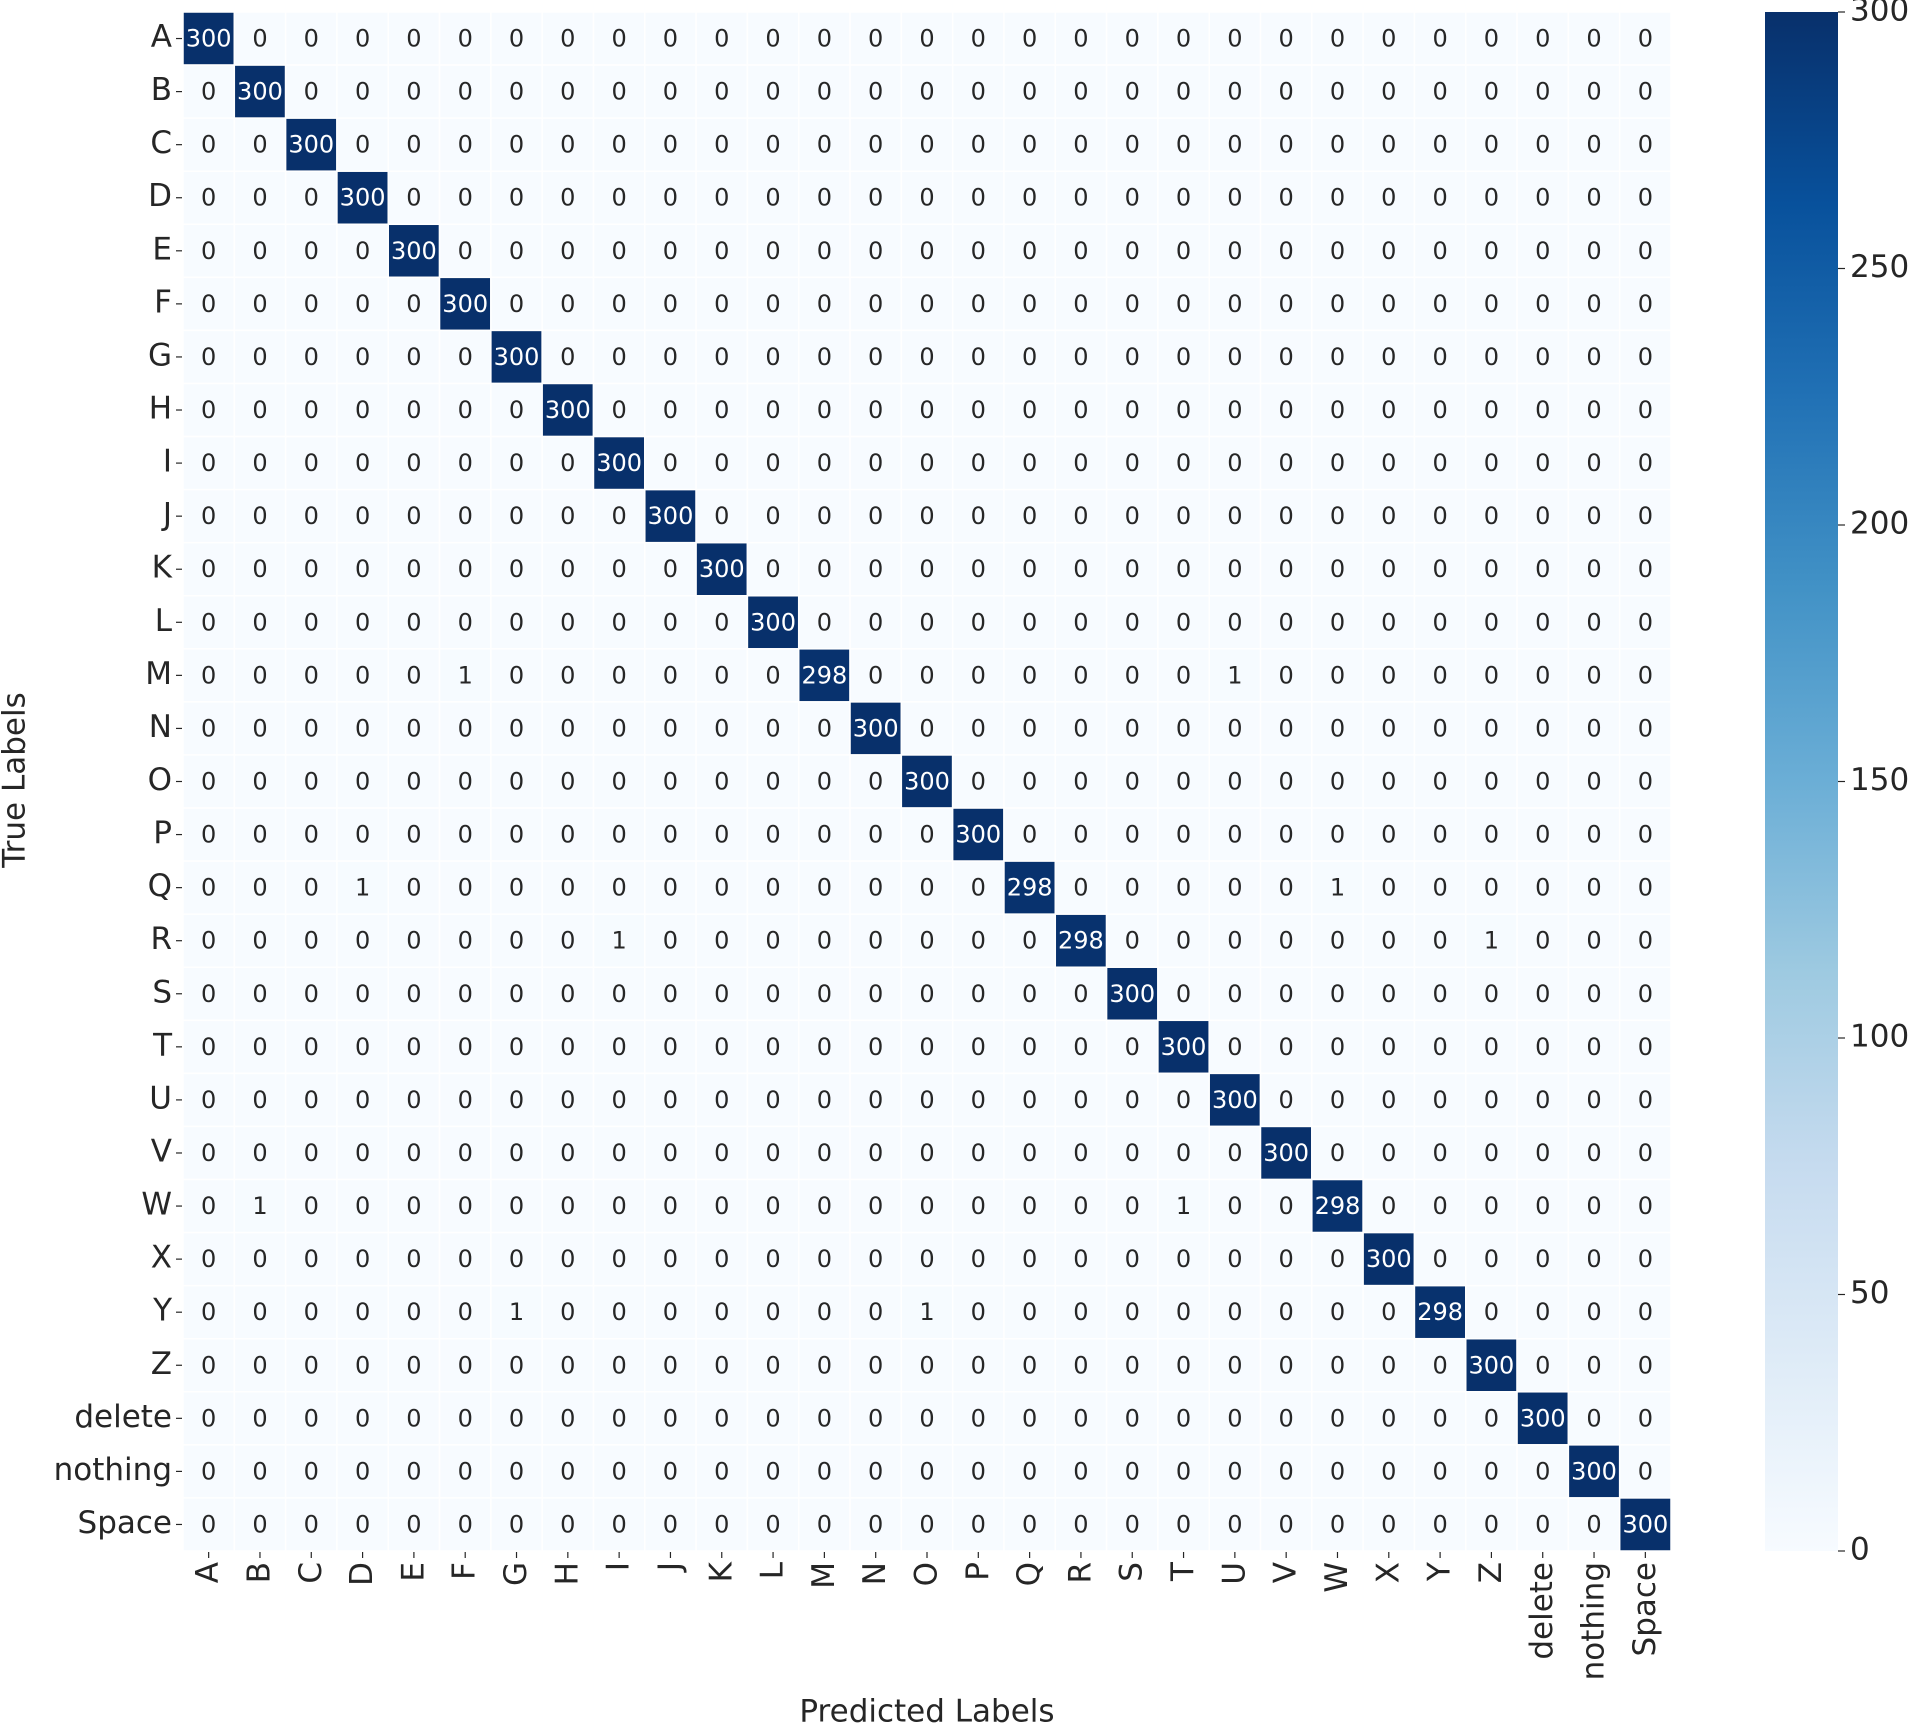 Image resolution: width=1912 pixels, height=1727 pixels. Describe the element at coordinates (413, 1572) in the screenshot. I see `x-tick-label: E` at that location.